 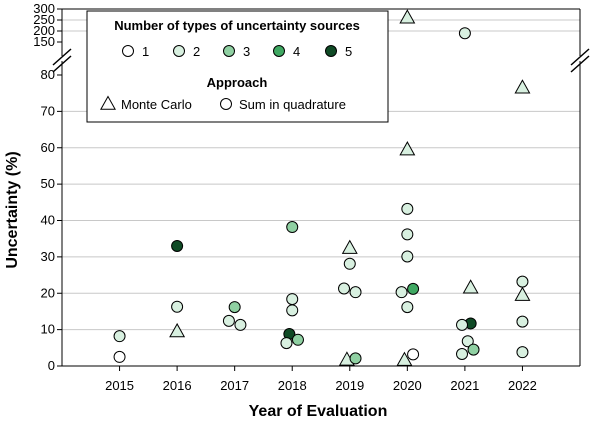 I want to click on y-tick-label-60: 60, so click(x=48, y=147).